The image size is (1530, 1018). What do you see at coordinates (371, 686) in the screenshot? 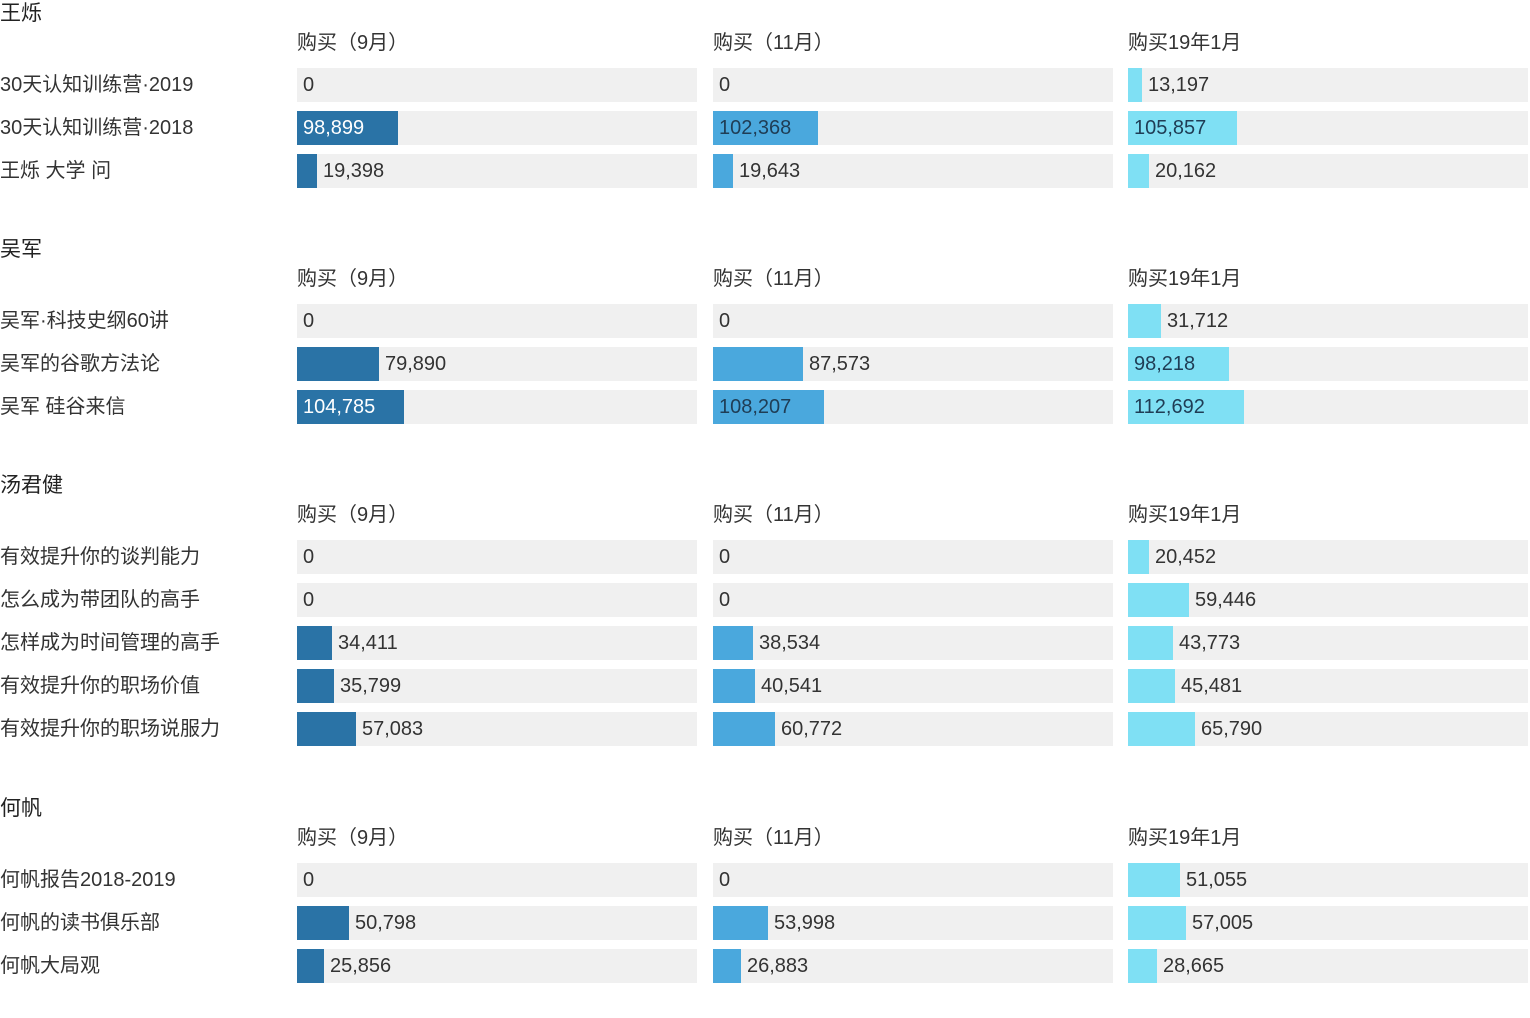
I see `data-label: 35,799` at bounding box center [371, 686].